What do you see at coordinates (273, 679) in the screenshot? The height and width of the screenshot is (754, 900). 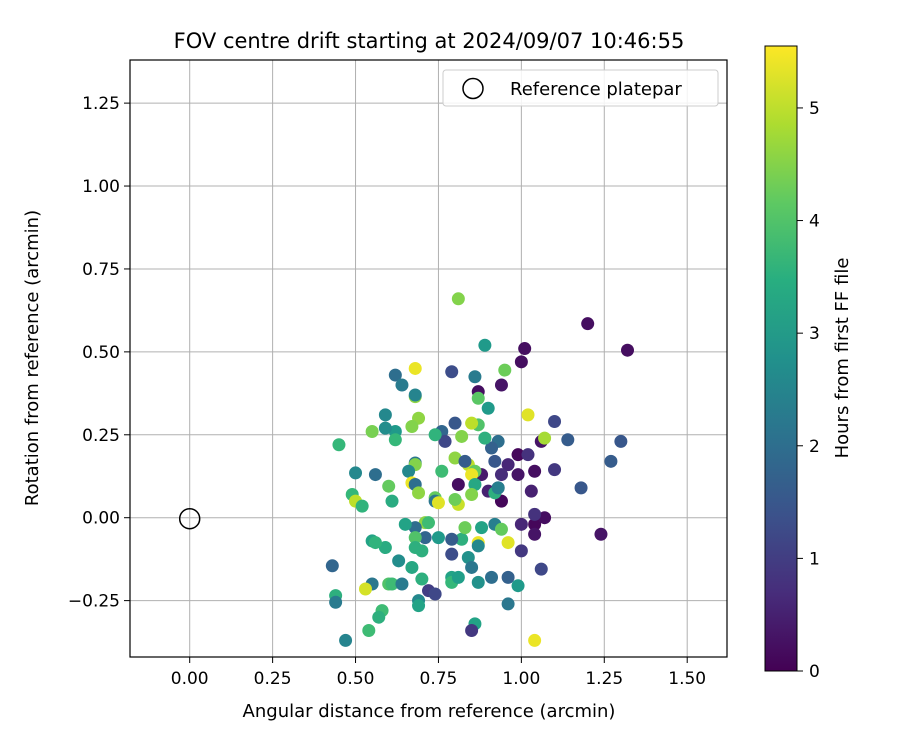 I see `x-tick-label: 0.25` at bounding box center [273, 679].